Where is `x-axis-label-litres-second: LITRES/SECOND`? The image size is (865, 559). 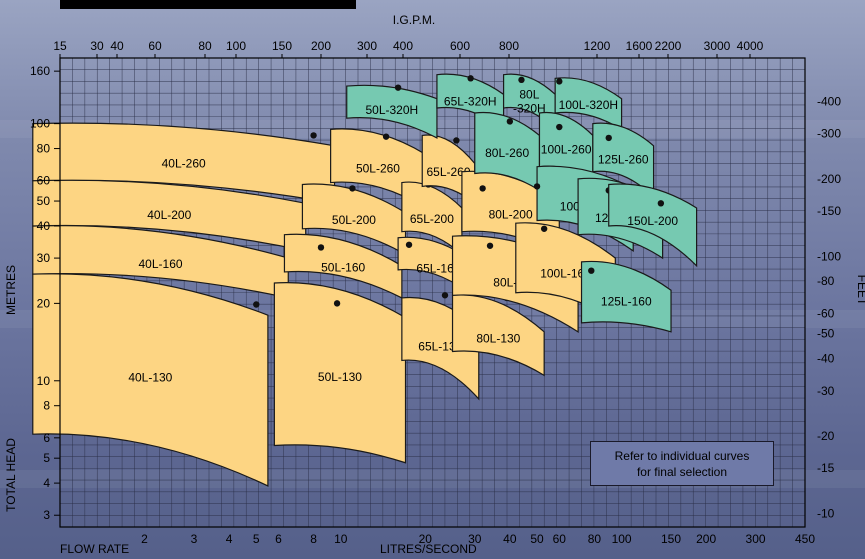
x-axis-label-litres-second: LITRES/SECOND is located at coordinates (428, 549).